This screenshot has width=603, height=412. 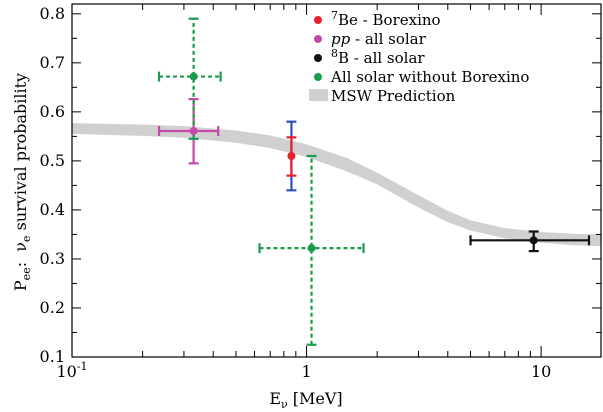 What do you see at coordinates (533, 240) in the screenshot?
I see `series-2-point-0-marker` at bounding box center [533, 240].